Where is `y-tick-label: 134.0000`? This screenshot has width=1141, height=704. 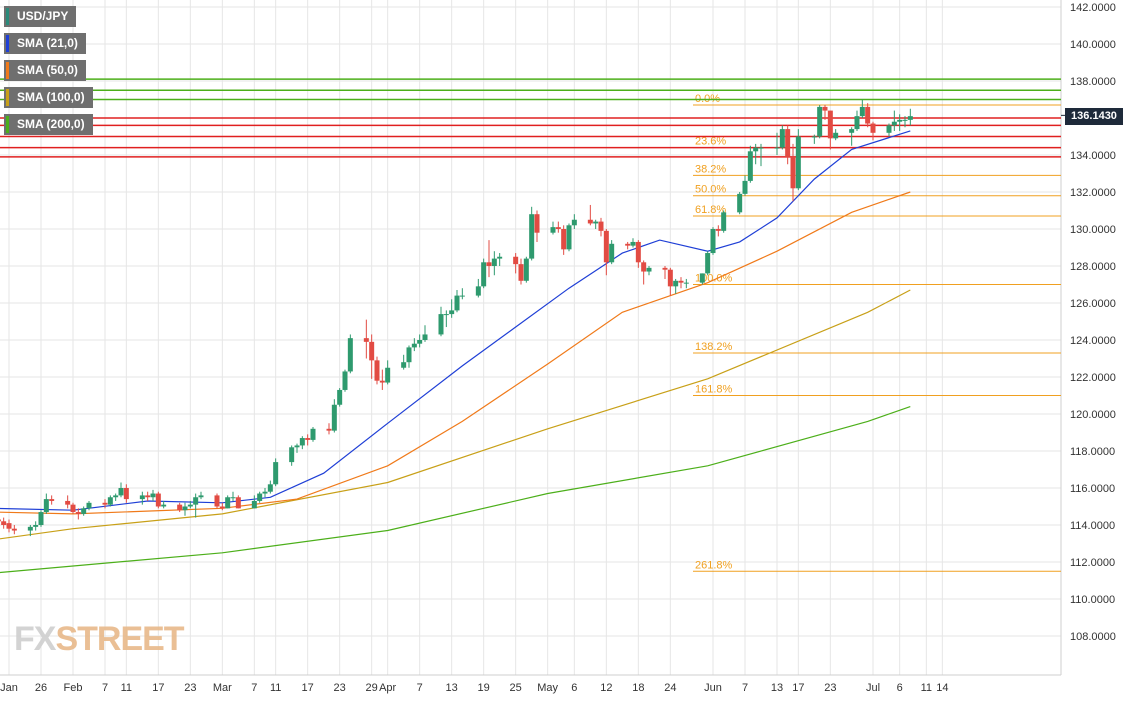
y-tick-label: 134.0000 is located at coordinates (1093, 156).